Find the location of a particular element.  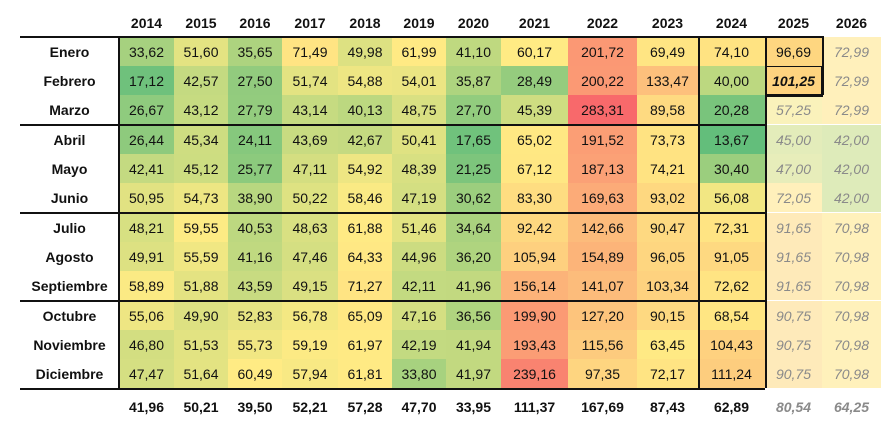

cell-junio-2016: 38,90 is located at coordinates (255, 197).